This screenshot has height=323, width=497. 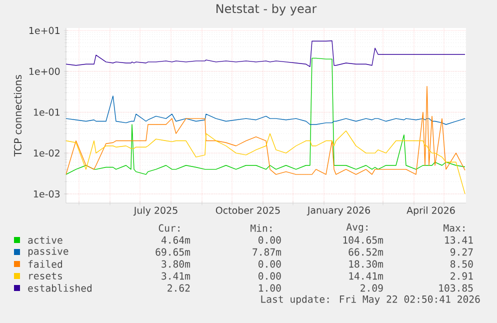 I want to click on legend-label: failed, so click(x=45, y=264).